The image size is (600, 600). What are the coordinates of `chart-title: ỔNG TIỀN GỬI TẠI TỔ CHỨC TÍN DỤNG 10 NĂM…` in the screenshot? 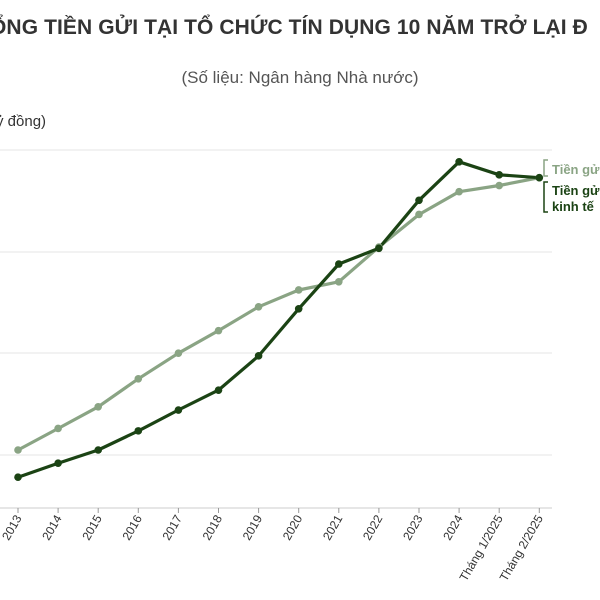 It's located at (294, 27).